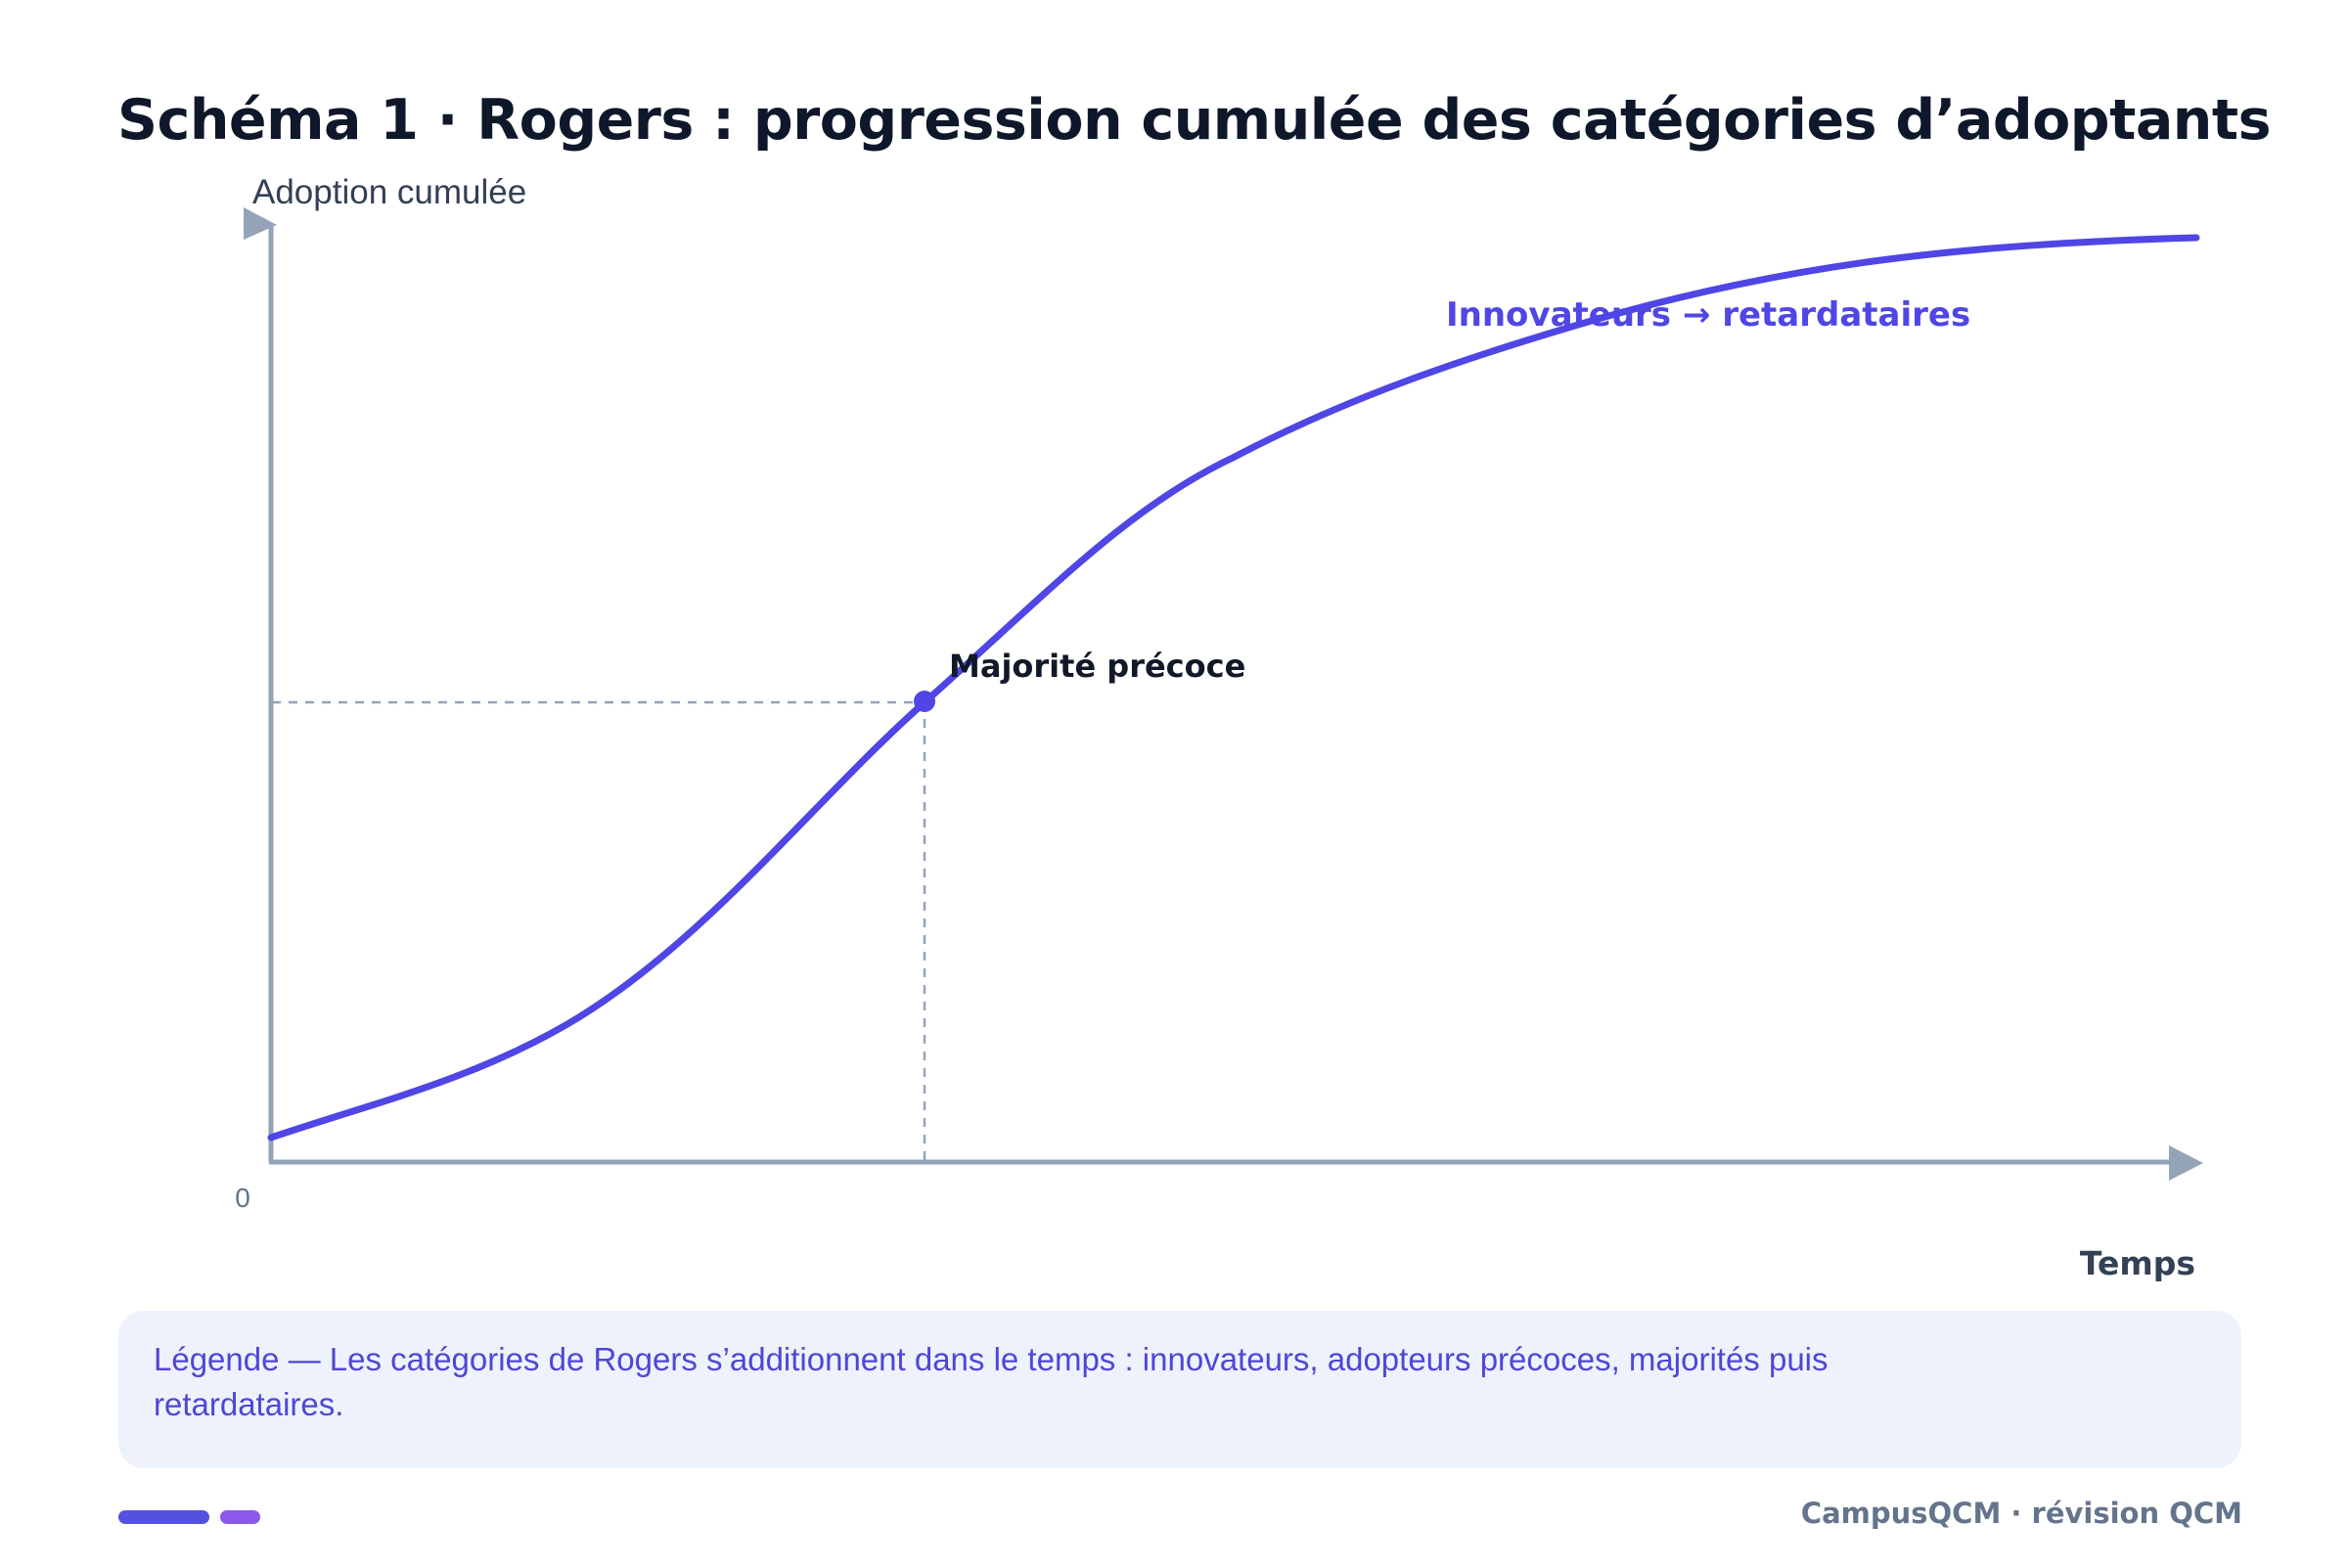 The image size is (2348, 1568). I want to click on point-label: Majorité précoce, so click(1097, 666).